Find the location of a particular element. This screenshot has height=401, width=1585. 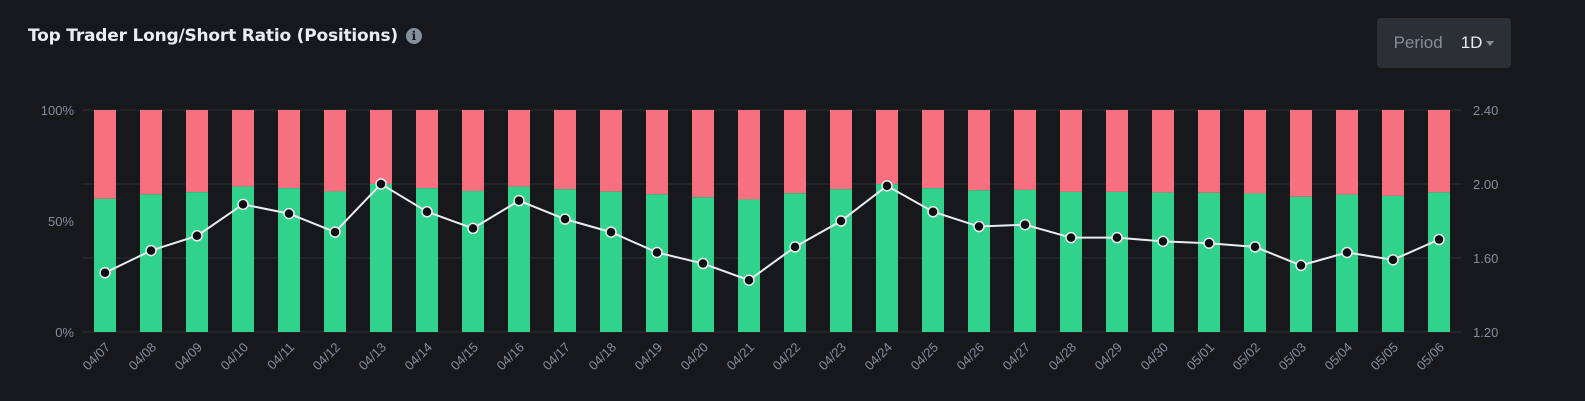

period-label: Period is located at coordinates (1418, 42).